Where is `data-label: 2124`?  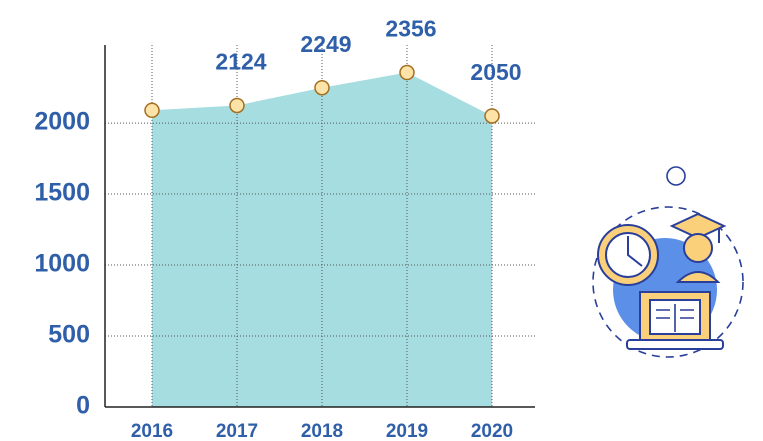 data-label: 2124 is located at coordinates (240, 62).